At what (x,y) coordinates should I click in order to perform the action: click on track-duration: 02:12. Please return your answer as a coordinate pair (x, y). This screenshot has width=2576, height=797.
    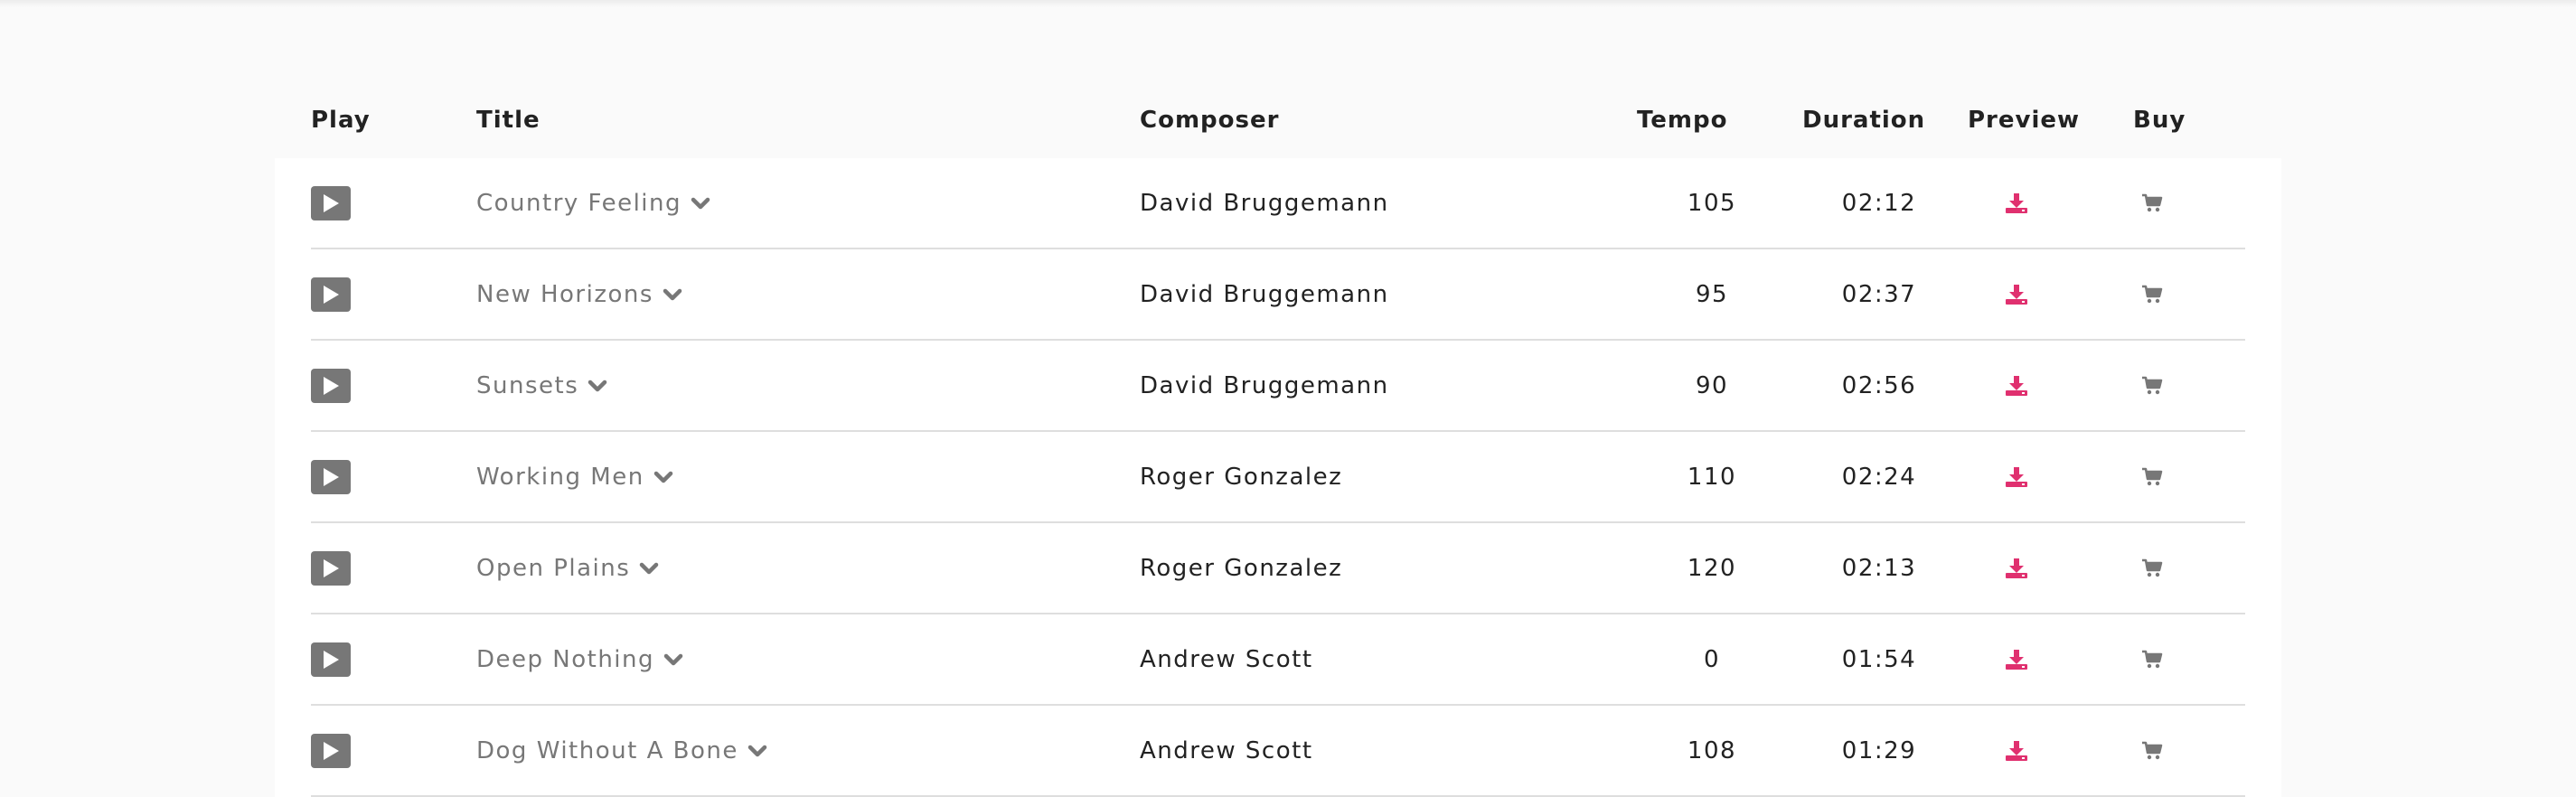
    Looking at the image, I should click on (1879, 203).